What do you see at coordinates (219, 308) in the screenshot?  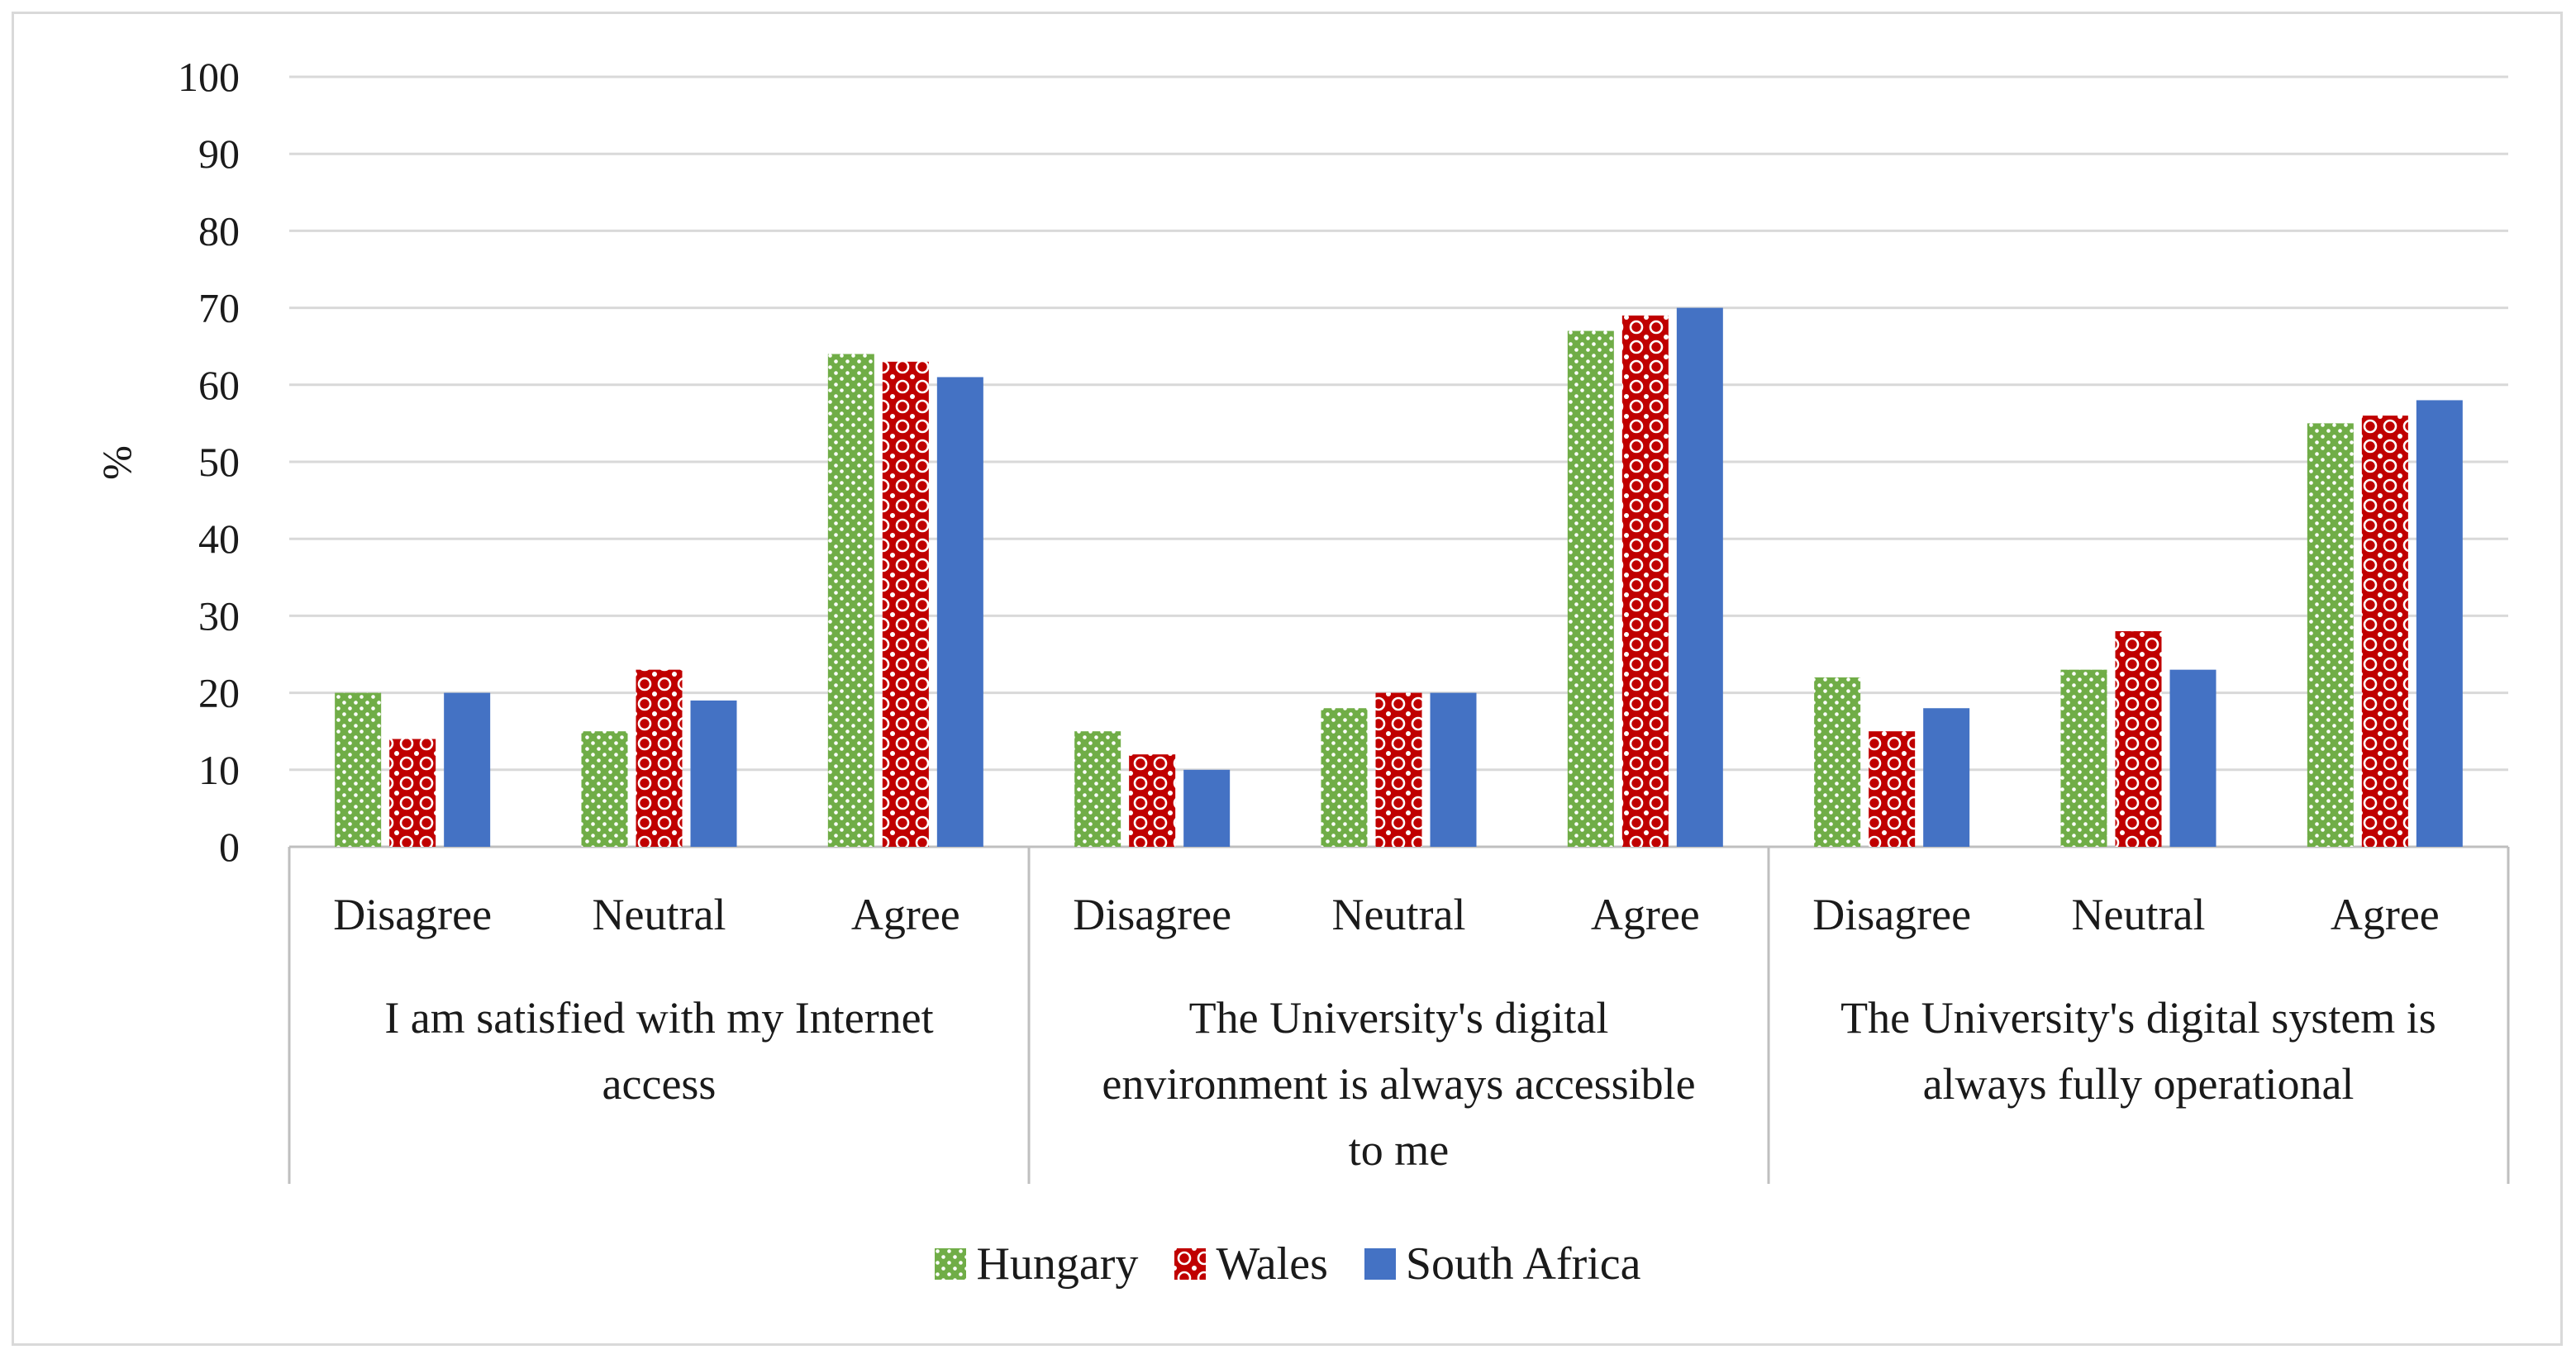 I see `y-tick-label: 70` at bounding box center [219, 308].